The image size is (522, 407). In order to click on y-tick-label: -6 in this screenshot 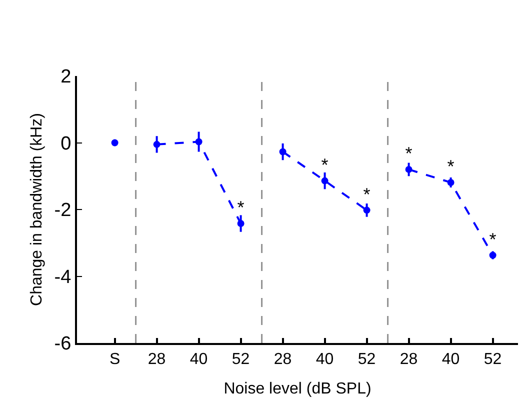, I will do `click(63, 344)`.